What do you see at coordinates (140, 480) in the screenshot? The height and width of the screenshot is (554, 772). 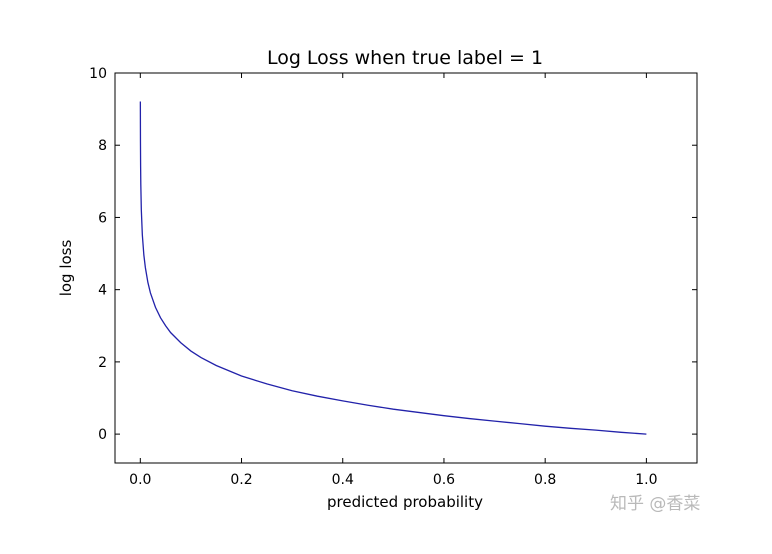 I see `x-tick-label: 0.0` at bounding box center [140, 480].